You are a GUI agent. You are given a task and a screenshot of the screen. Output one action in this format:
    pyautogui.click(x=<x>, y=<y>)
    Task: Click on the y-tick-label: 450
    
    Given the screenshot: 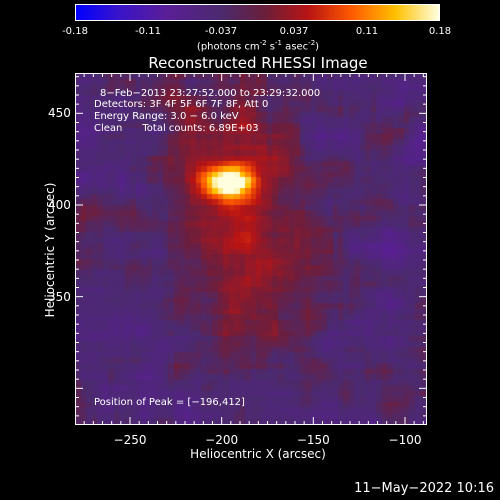 What is the action you would take?
    pyautogui.click(x=59, y=113)
    